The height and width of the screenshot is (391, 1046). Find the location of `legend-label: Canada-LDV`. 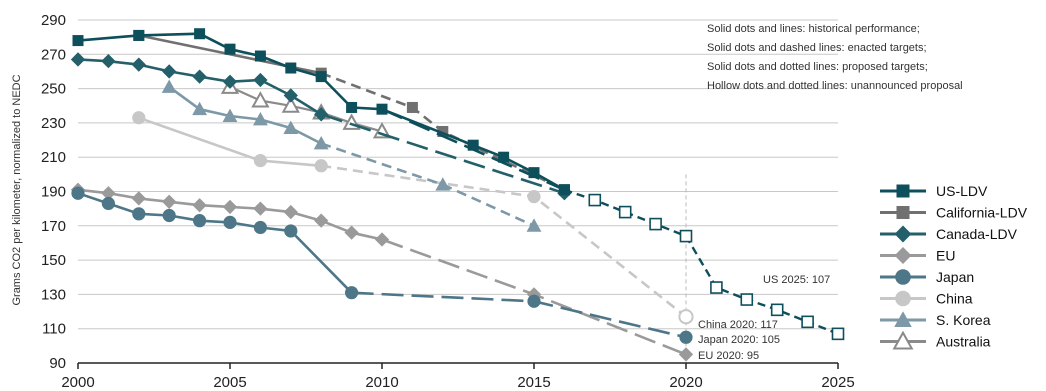

legend-label: Canada-LDV is located at coordinates (977, 234).